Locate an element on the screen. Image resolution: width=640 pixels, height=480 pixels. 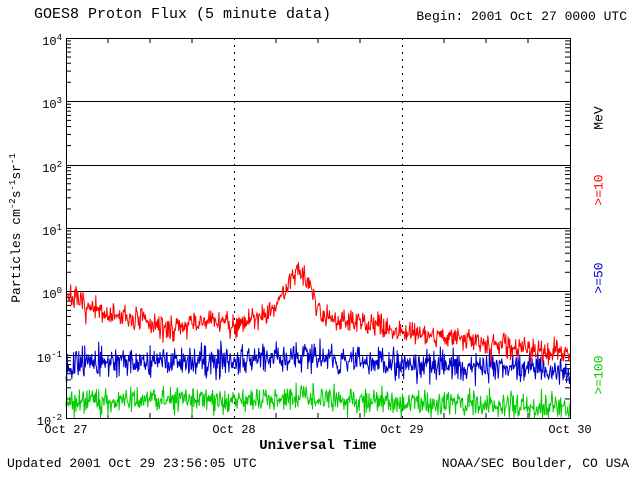
credit-text: NOAA/SEC Boulder, CO USA is located at coordinates (535, 463).